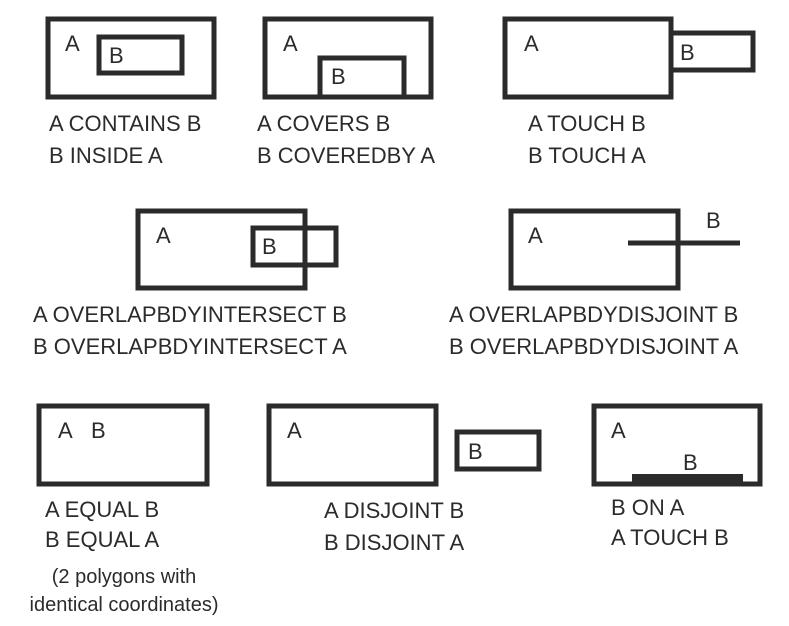 The image size is (789, 626). Describe the element at coordinates (106, 155) in the screenshot. I see `caption-line: B INSIDE A` at that location.